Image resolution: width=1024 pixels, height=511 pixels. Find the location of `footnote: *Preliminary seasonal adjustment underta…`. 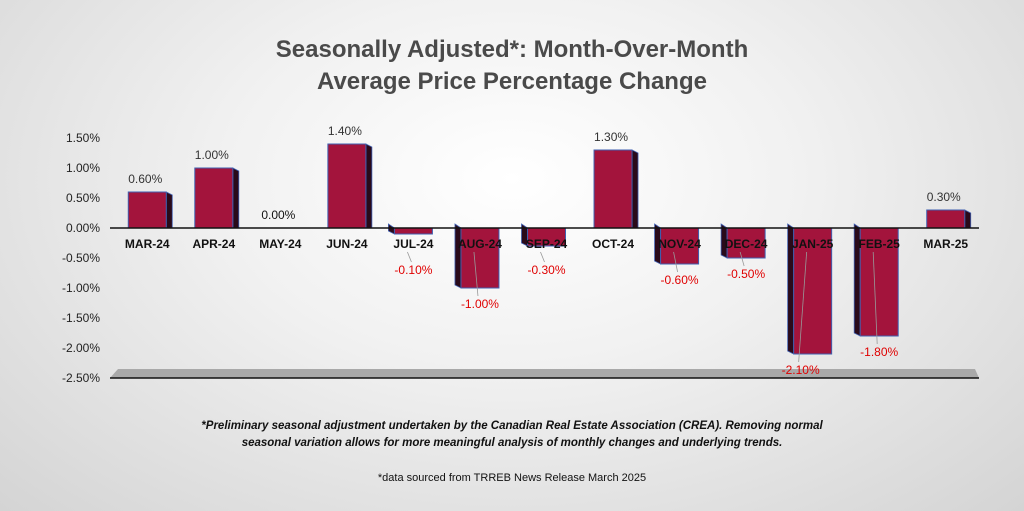

footnote: *Preliminary seasonal adjustment underta… is located at coordinates (512, 435).